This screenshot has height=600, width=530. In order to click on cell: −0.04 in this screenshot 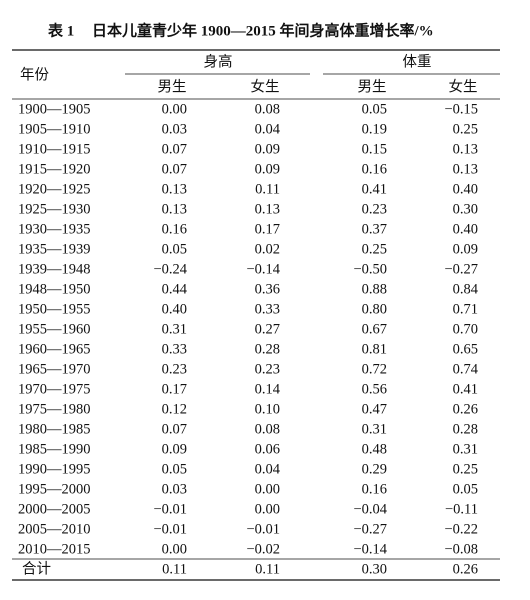, I will do `click(370, 509)`.